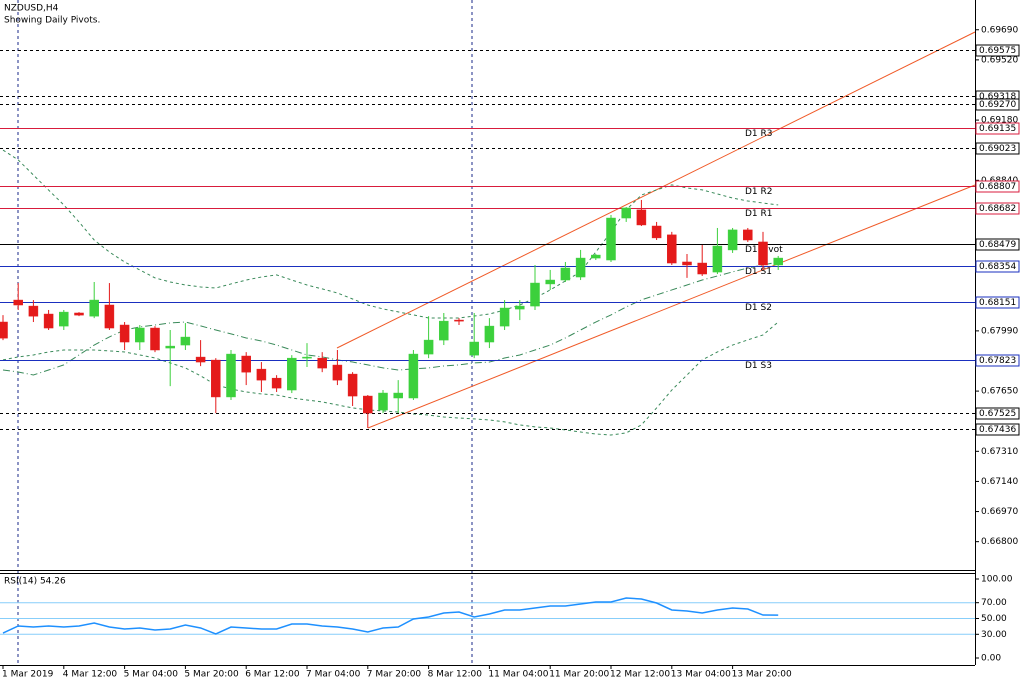 The height and width of the screenshot is (683, 1024). What do you see at coordinates (35, 582) in the screenshot?
I see `rsi-label: RSI(14) 54.26` at bounding box center [35, 582].